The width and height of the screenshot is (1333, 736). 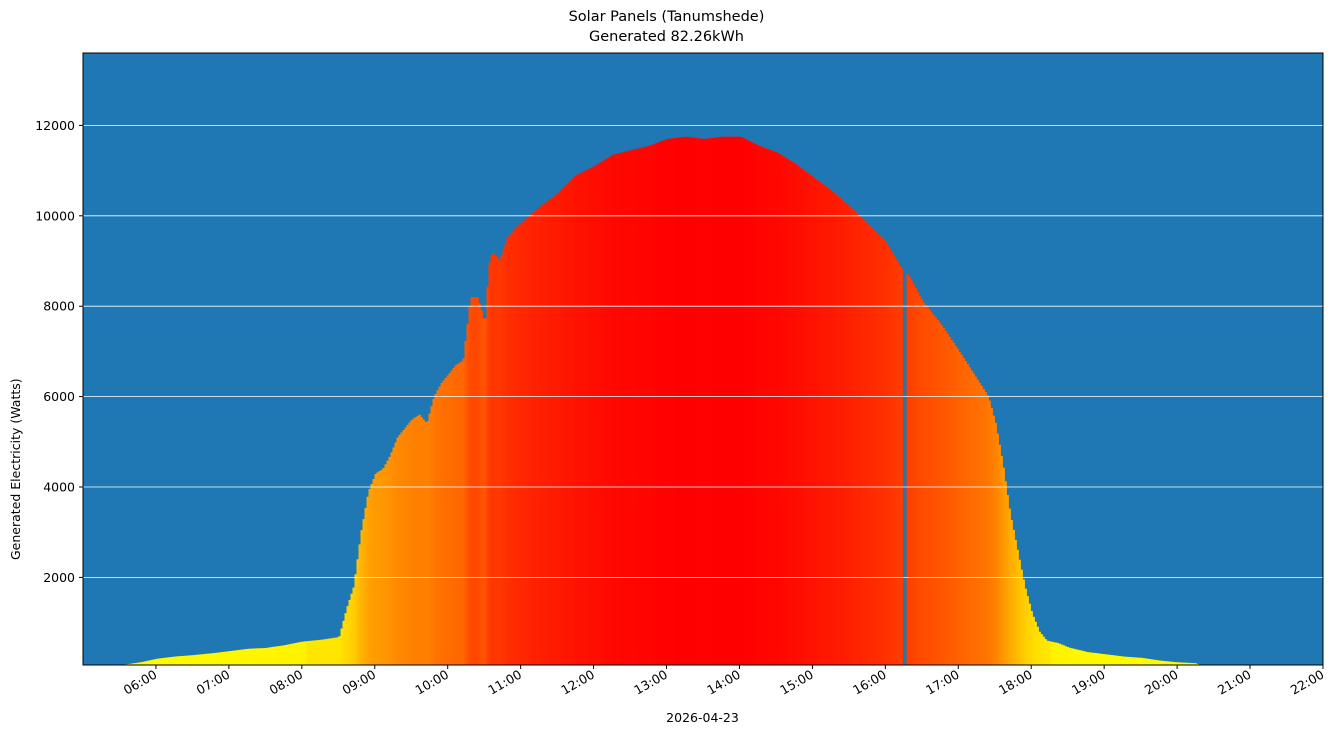 I want to click on x-tick-label: 13:00, so click(x=650, y=682).